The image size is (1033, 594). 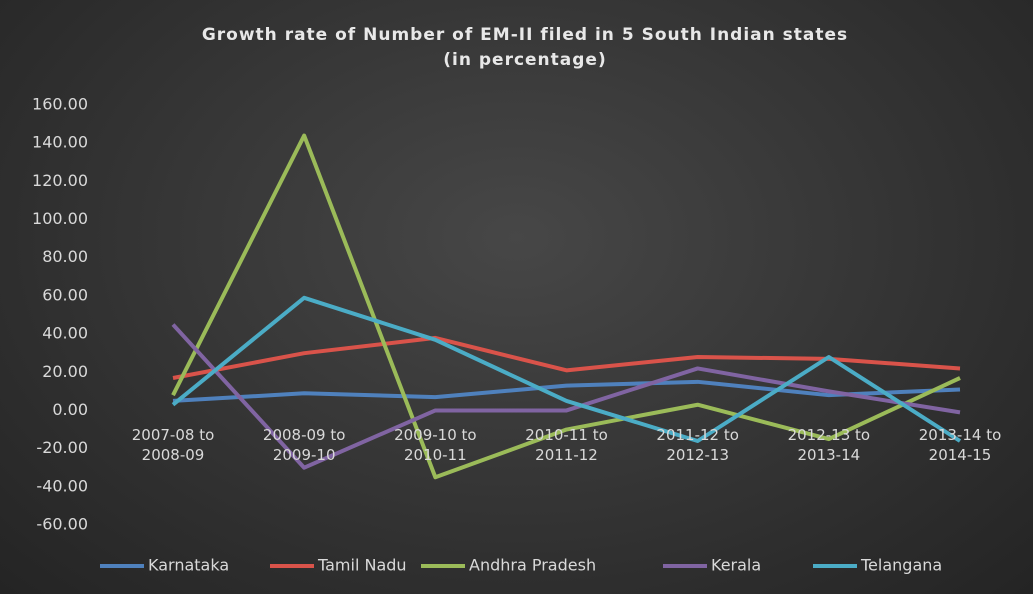 I want to click on x-tick-label: 2007-08 to 2008-09, so click(x=173, y=445).